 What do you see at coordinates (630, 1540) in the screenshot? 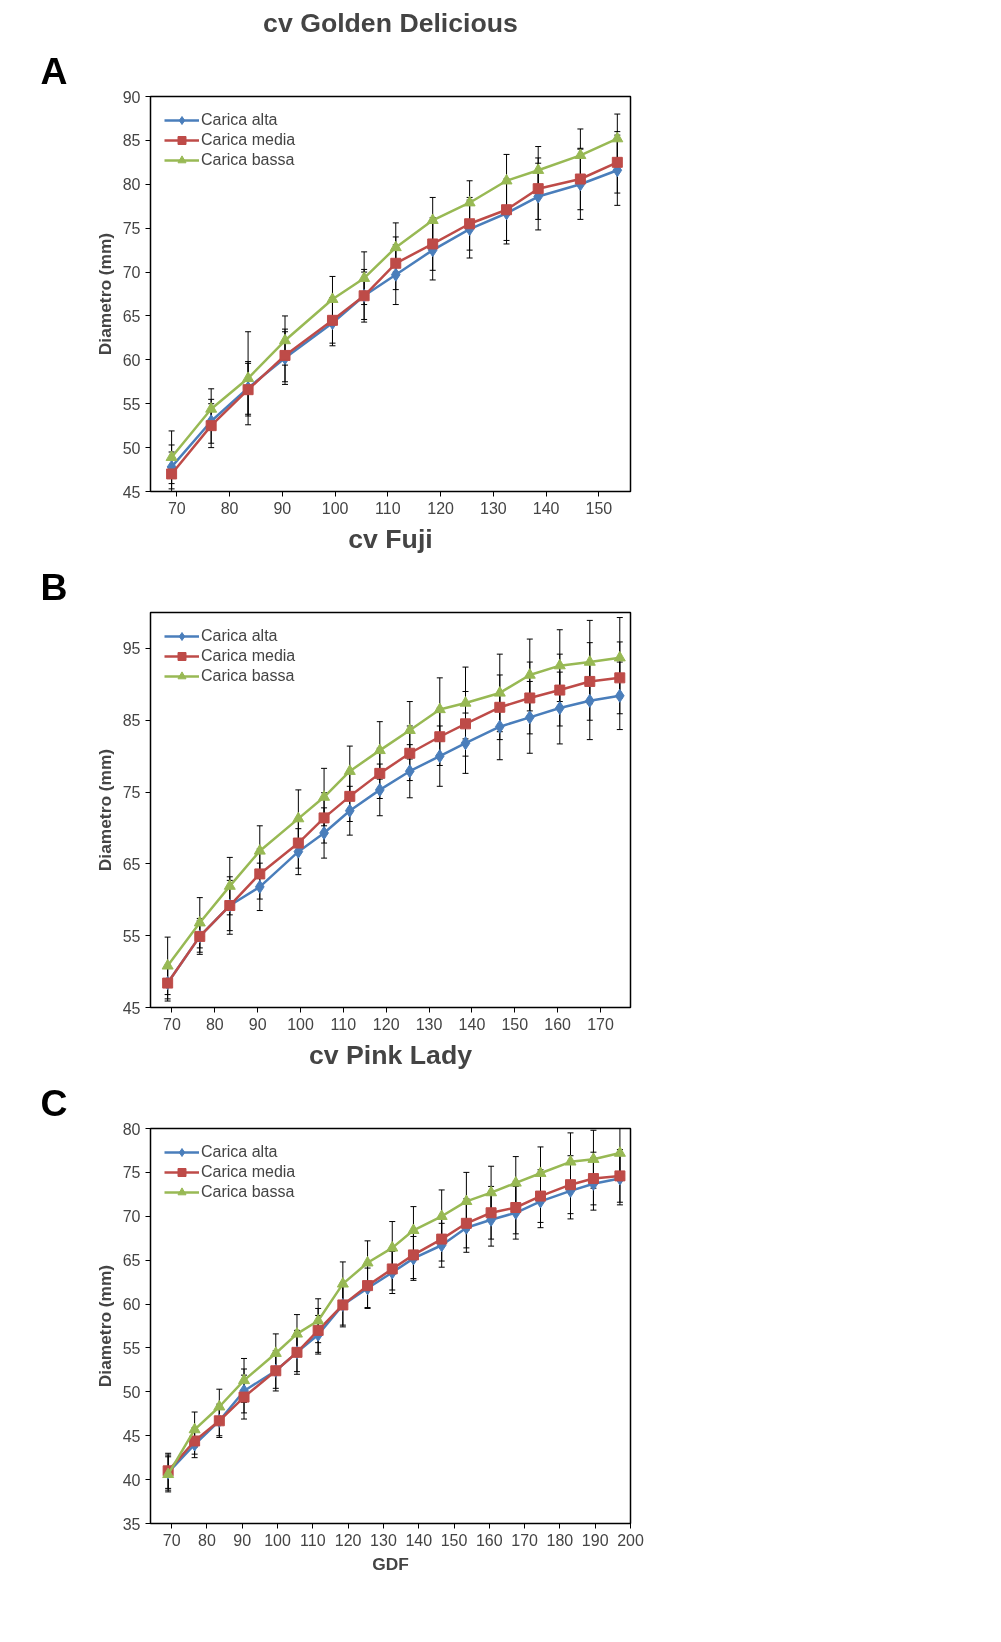
I see `x-tick-label: 200` at bounding box center [630, 1540].